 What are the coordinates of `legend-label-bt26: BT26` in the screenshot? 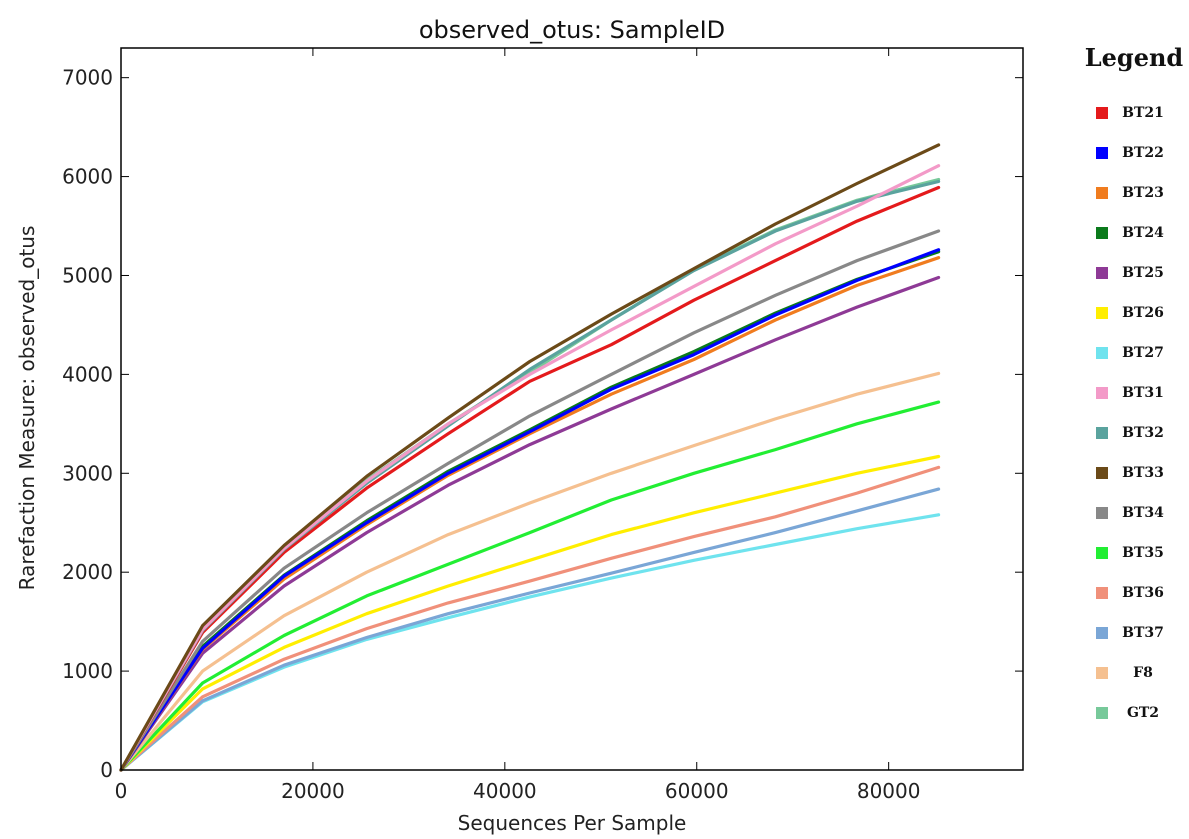 It's located at (1143, 313).